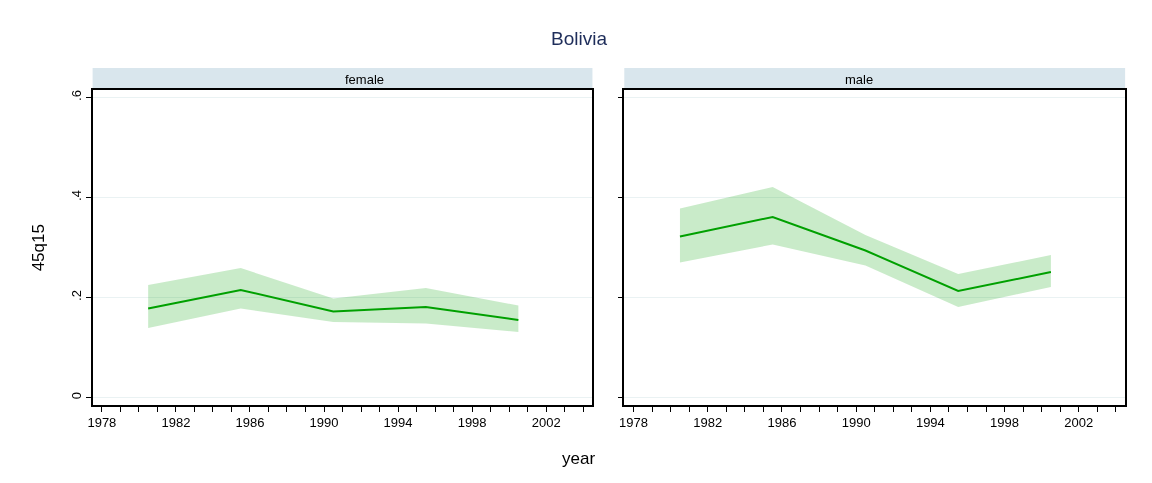  What do you see at coordinates (333, 305) in the screenshot?
I see `line-series` at bounding box center [333, 305].